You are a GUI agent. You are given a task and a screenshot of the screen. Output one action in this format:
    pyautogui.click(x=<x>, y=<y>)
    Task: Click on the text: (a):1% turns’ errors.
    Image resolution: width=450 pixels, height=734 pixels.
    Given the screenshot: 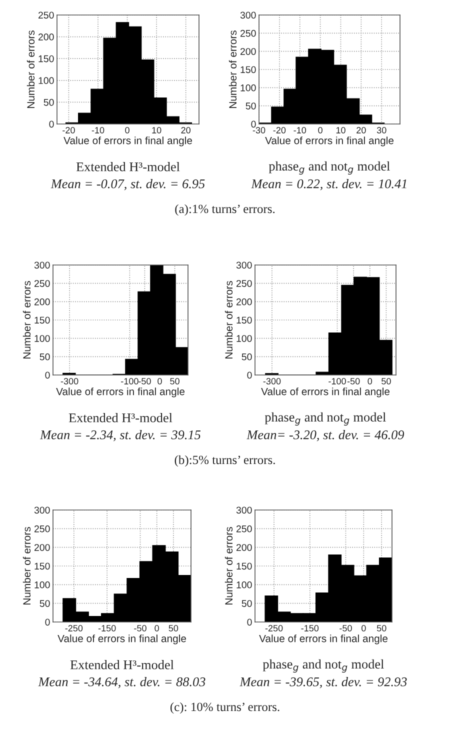 What is the action you would take?
    pyautogui.click(x=225, y=210)
    